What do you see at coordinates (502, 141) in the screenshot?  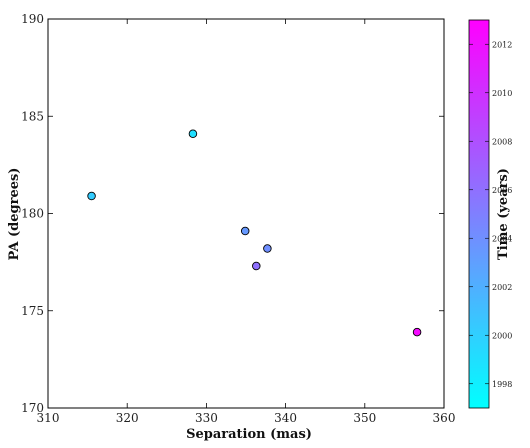 I see `colorbar-tick-label: 2008` at bounding box center [502, 141].